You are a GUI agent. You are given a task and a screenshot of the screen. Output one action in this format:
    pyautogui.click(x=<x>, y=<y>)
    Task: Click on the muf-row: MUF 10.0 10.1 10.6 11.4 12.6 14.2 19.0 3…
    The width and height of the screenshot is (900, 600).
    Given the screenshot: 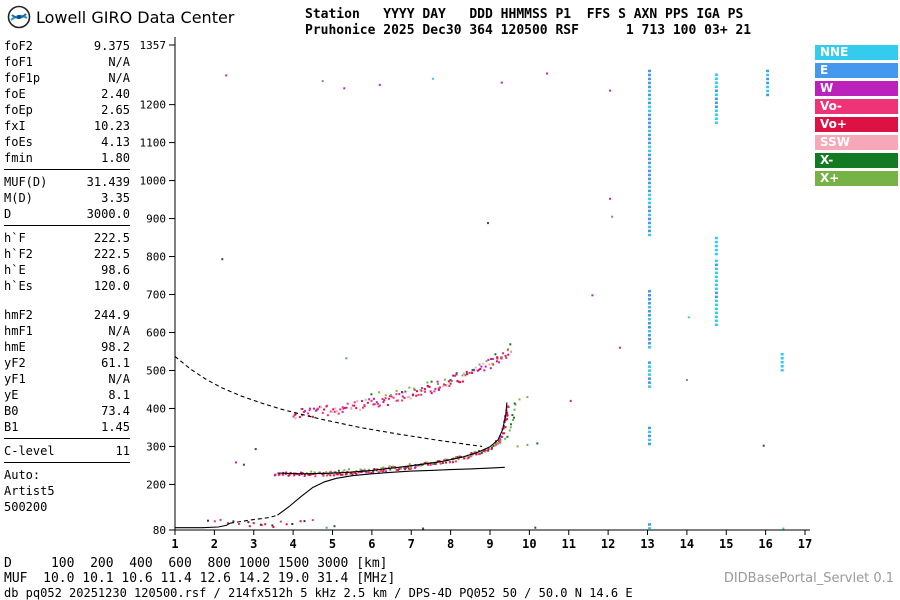 What is the action you would take?
    pyautogui.click(x=200, y=578)
    